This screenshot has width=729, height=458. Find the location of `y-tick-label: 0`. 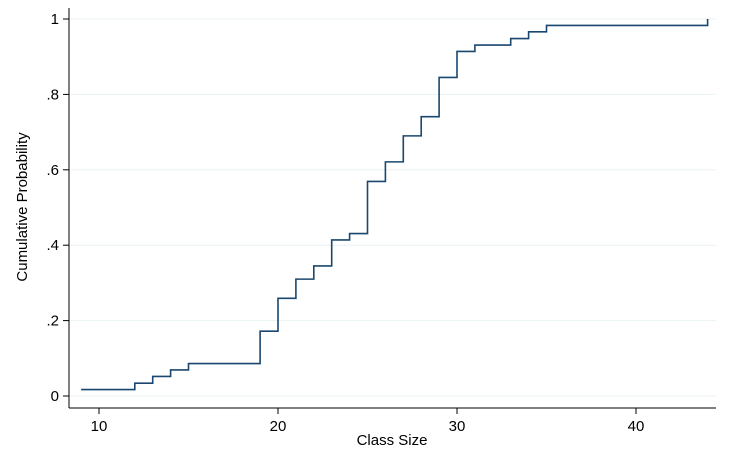

y-tick-label: 0 is located at coordinates (55, 396).